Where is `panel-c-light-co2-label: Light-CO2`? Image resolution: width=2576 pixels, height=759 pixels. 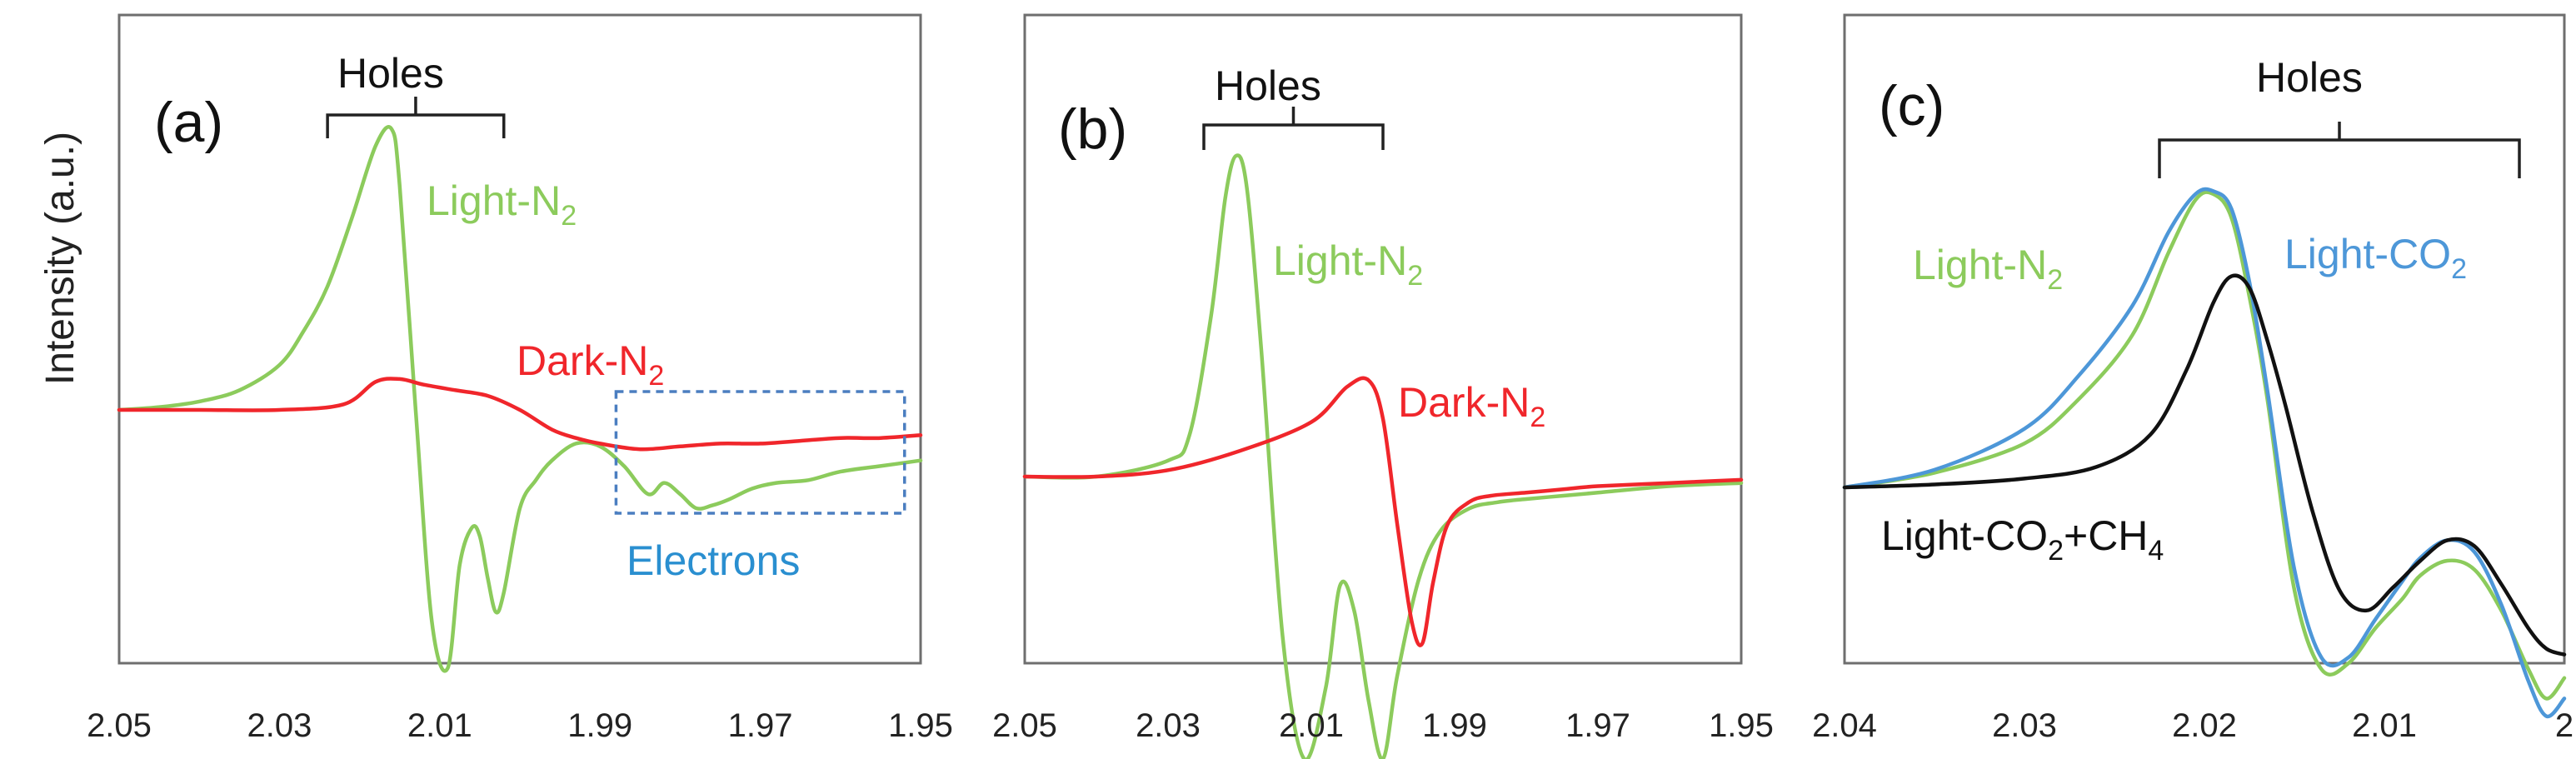
panel-c-light-co2-label: Light-CO2 is located at coordinates (2375, 258).